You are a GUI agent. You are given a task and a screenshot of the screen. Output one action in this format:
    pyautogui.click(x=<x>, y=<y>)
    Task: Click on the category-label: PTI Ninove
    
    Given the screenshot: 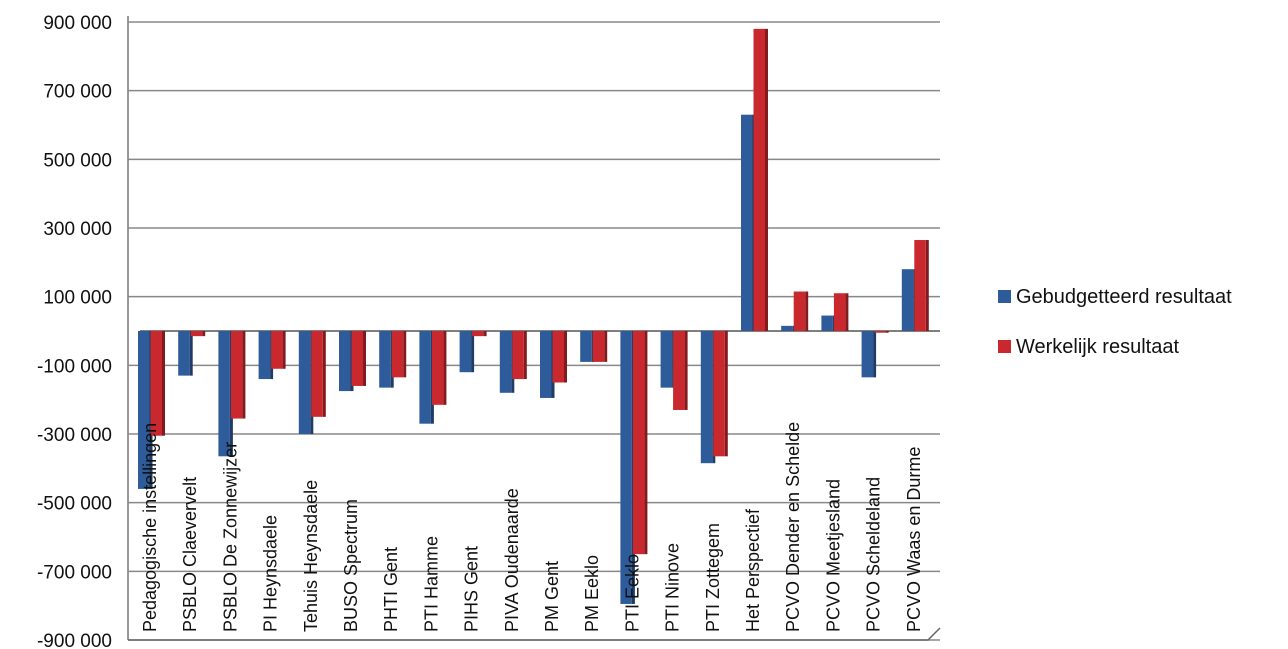 What is the action you would take?
    pyautogui.click(x=673, y=587)
    